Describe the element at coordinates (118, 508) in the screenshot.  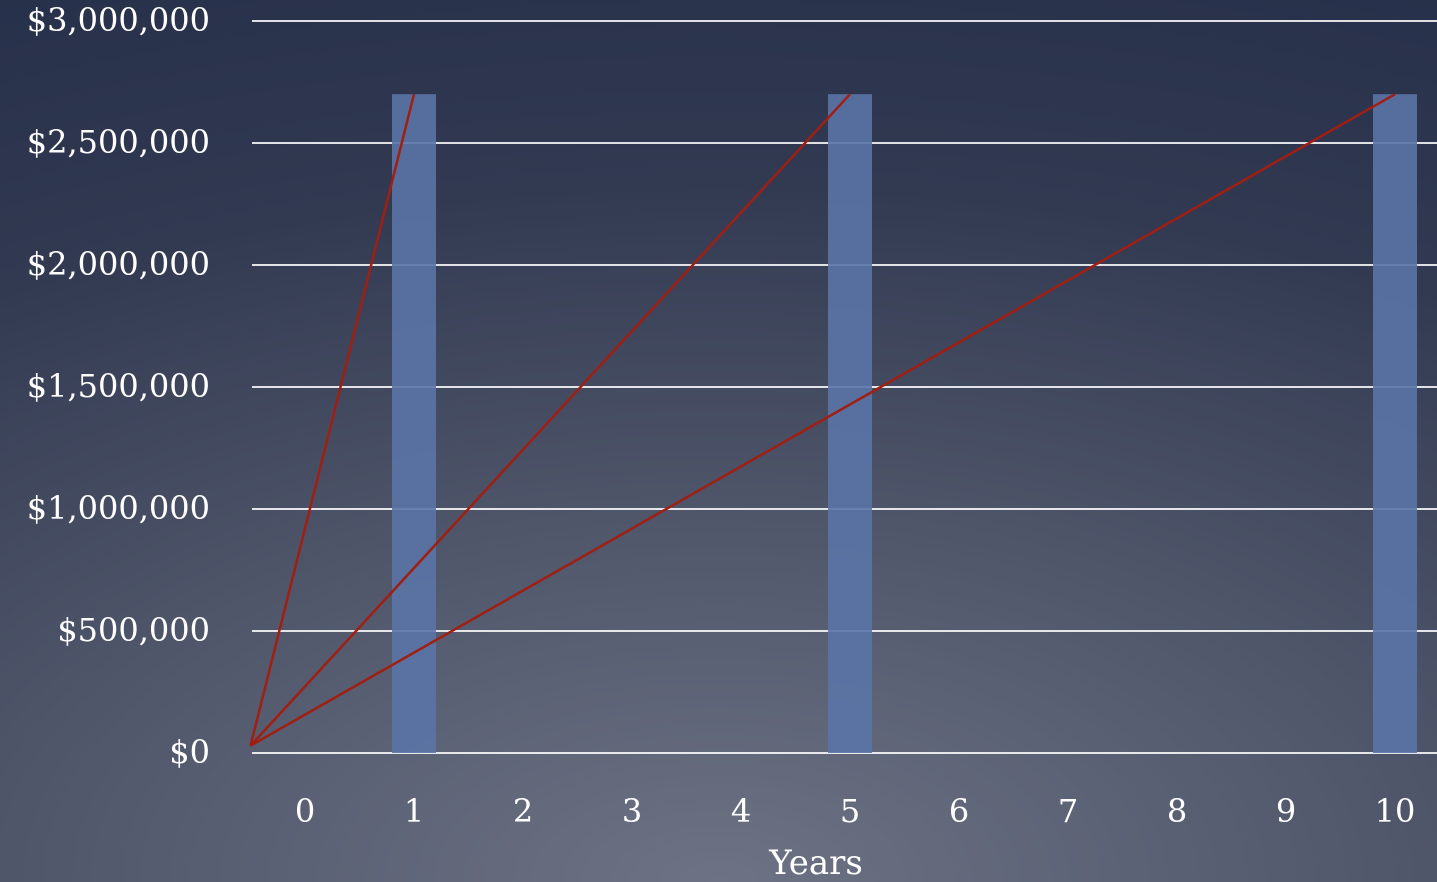
I see `y-tick-label-2: $1,000,000` at that location.